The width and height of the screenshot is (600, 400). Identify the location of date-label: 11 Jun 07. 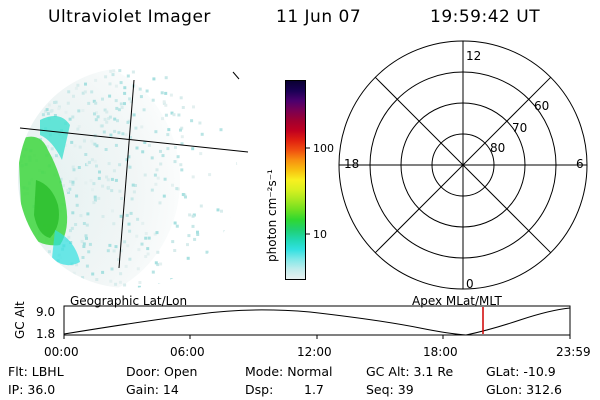
(319, 17).